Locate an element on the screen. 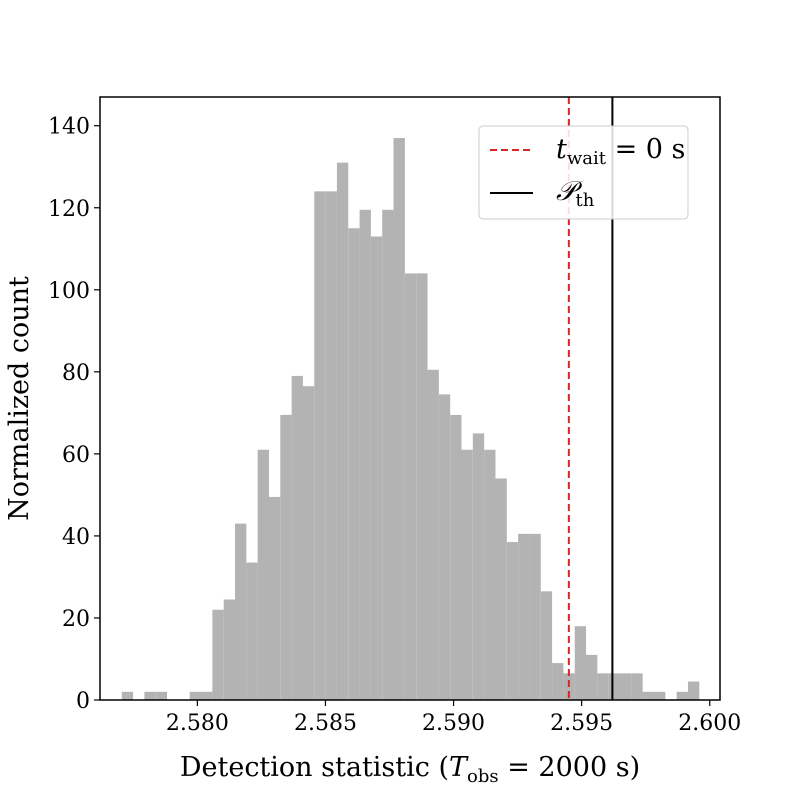  y-tick-label: 20 is located at coordinates (76, 619).